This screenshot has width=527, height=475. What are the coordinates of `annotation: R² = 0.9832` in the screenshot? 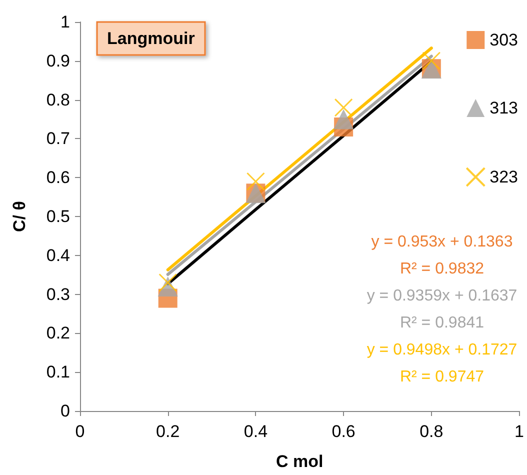 It's located at (442, 269).